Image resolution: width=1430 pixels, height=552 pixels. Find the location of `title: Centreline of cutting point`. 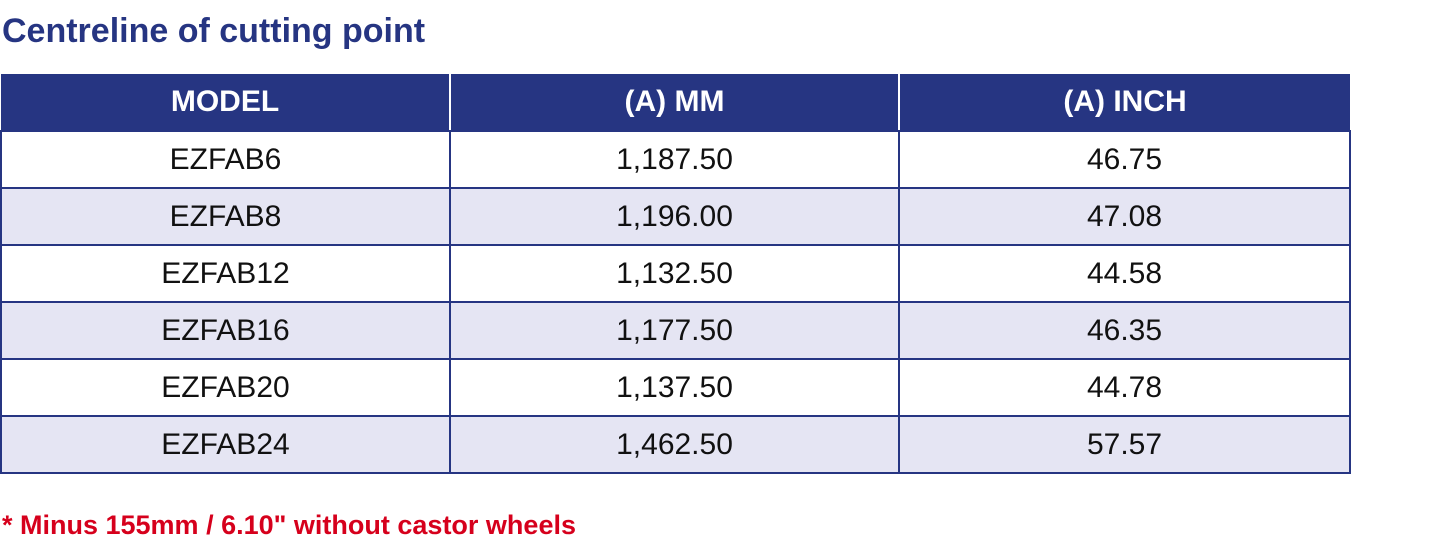

title: Centreline of cutting point is located at coordinates (214, 31).